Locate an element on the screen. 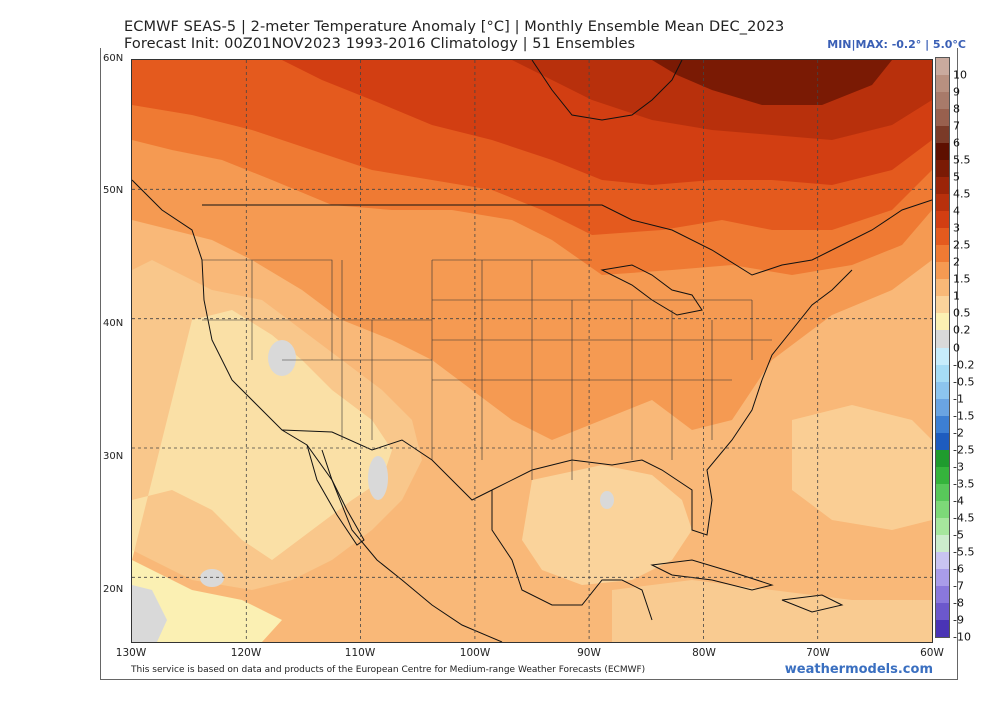 The height and width of the screenshot is (703, 1000). lat-label-50n: 50N is located at coordinates (113, 190).